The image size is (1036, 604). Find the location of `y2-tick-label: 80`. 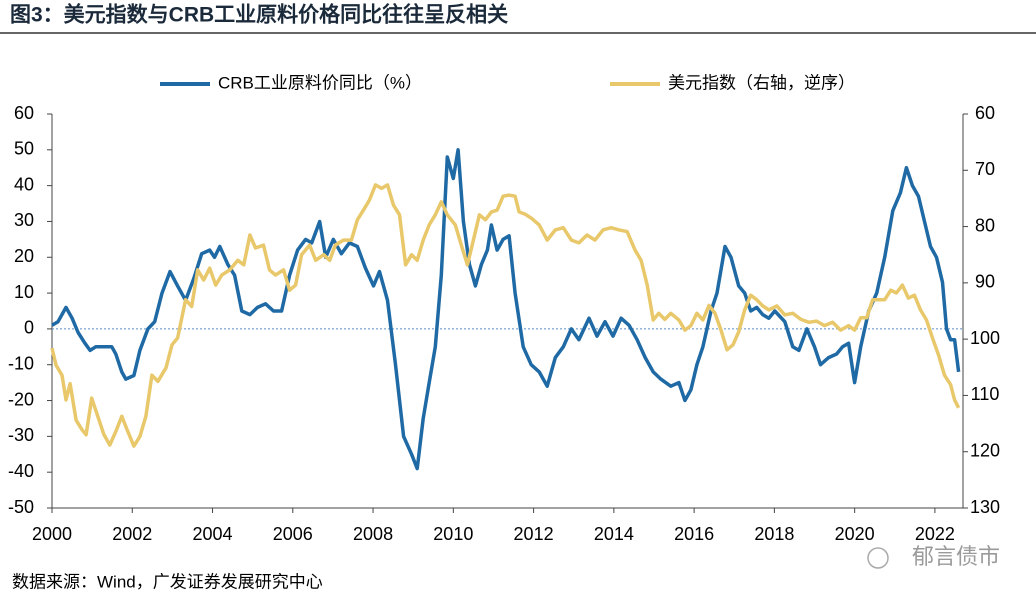

y2-tick-label: 80 is located at coordinates (985, 225).